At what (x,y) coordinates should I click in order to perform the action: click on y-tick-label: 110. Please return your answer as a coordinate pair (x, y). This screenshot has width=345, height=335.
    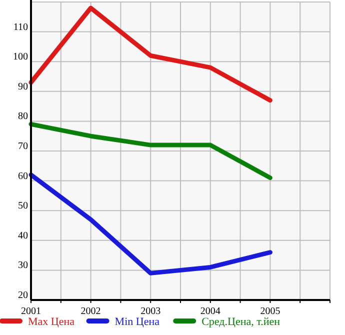
    Looking at the image, I should click on (20, 27).